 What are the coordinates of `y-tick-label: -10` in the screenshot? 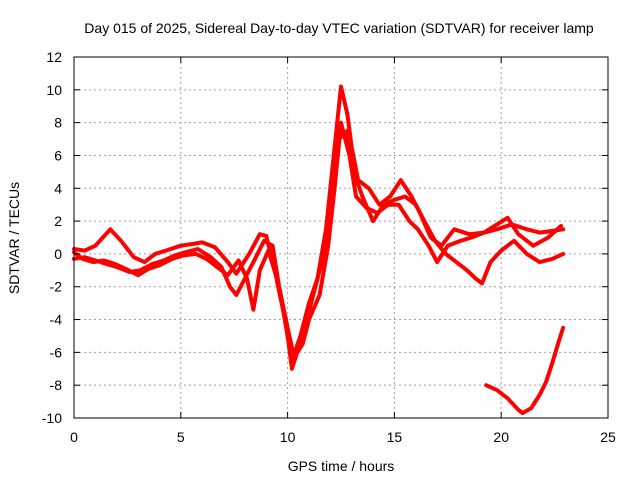 It's located at (52, 418).